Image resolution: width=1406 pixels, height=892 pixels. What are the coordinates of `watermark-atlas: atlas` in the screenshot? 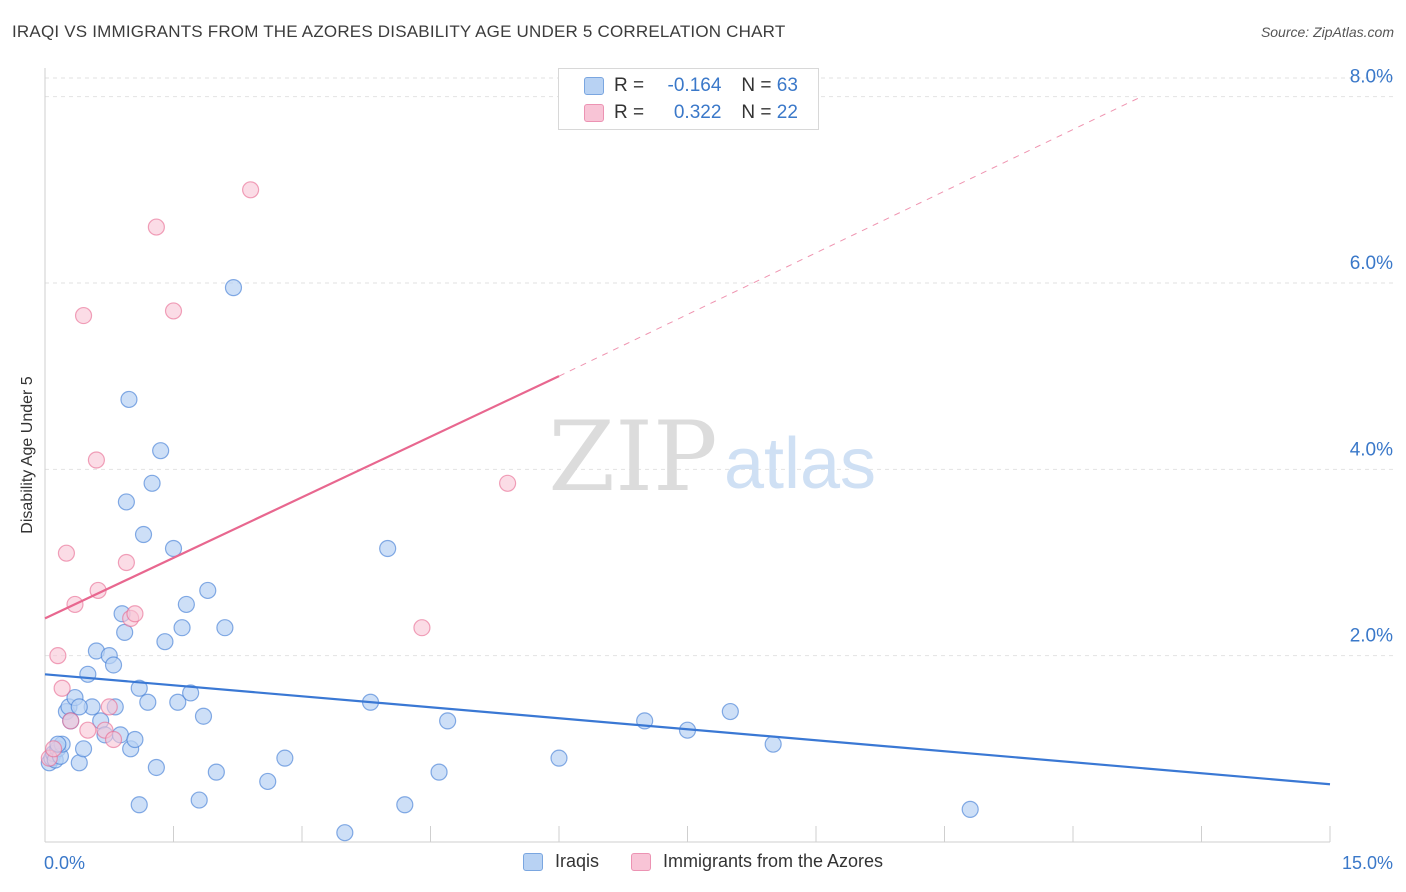 It's located at (800, 464).